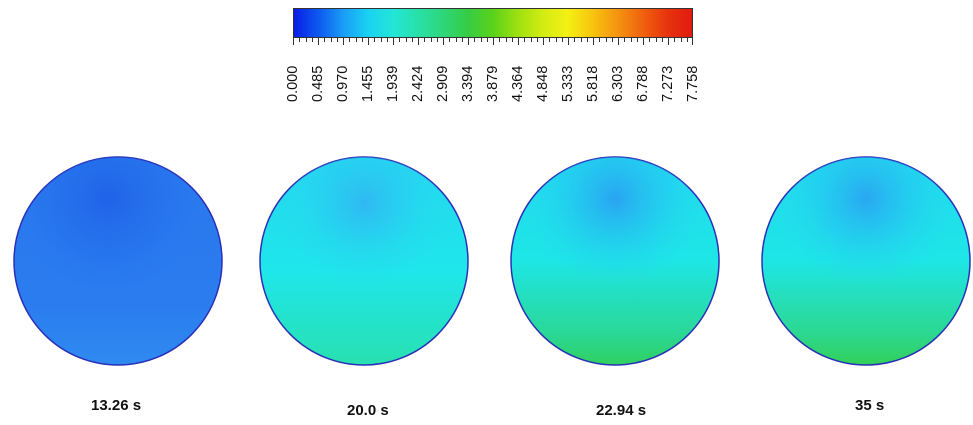 This screenshot has height=425, width=973. I want to click on tick-label: 6.788, so click(643, 83).